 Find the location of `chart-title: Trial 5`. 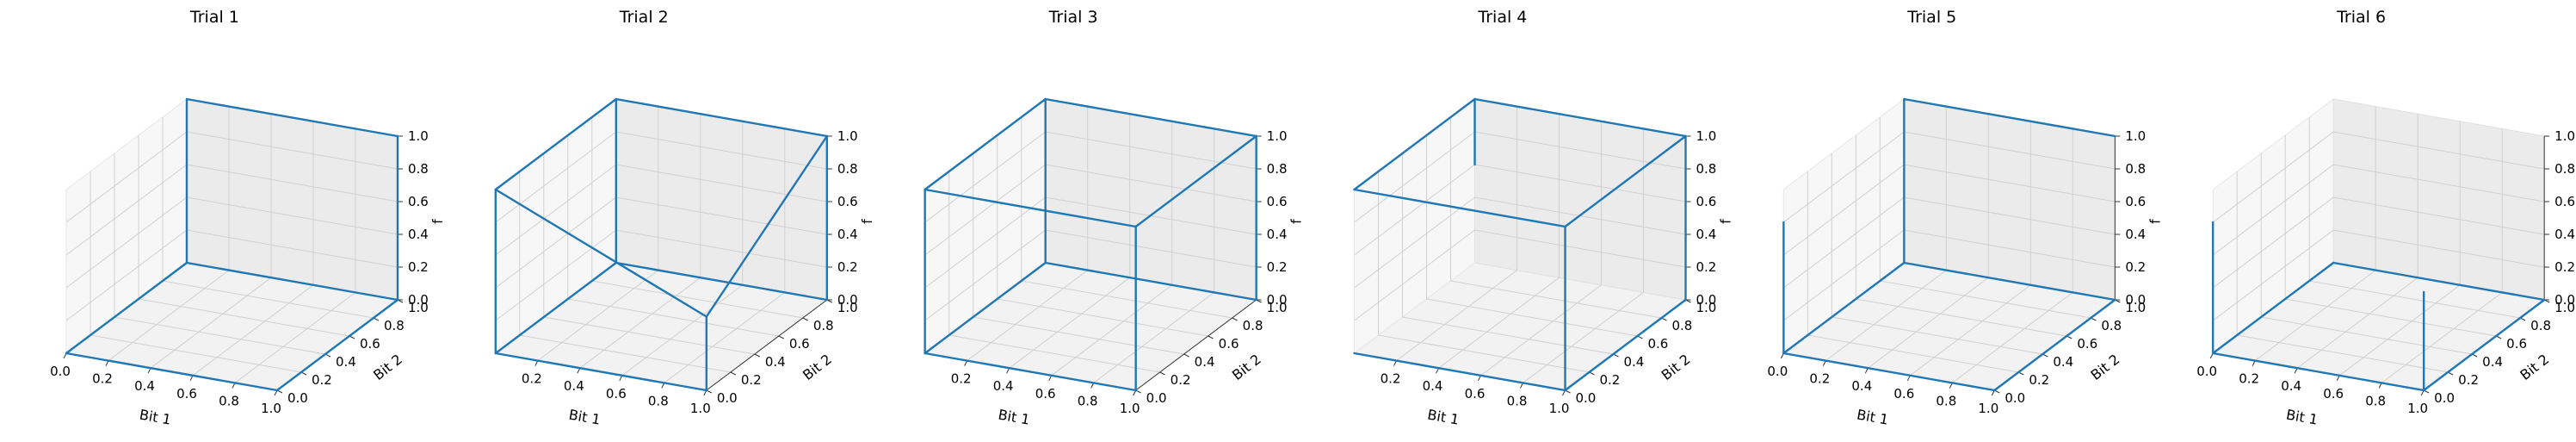

chart-title: Trial 5 is located at coordinates (1931, 17).